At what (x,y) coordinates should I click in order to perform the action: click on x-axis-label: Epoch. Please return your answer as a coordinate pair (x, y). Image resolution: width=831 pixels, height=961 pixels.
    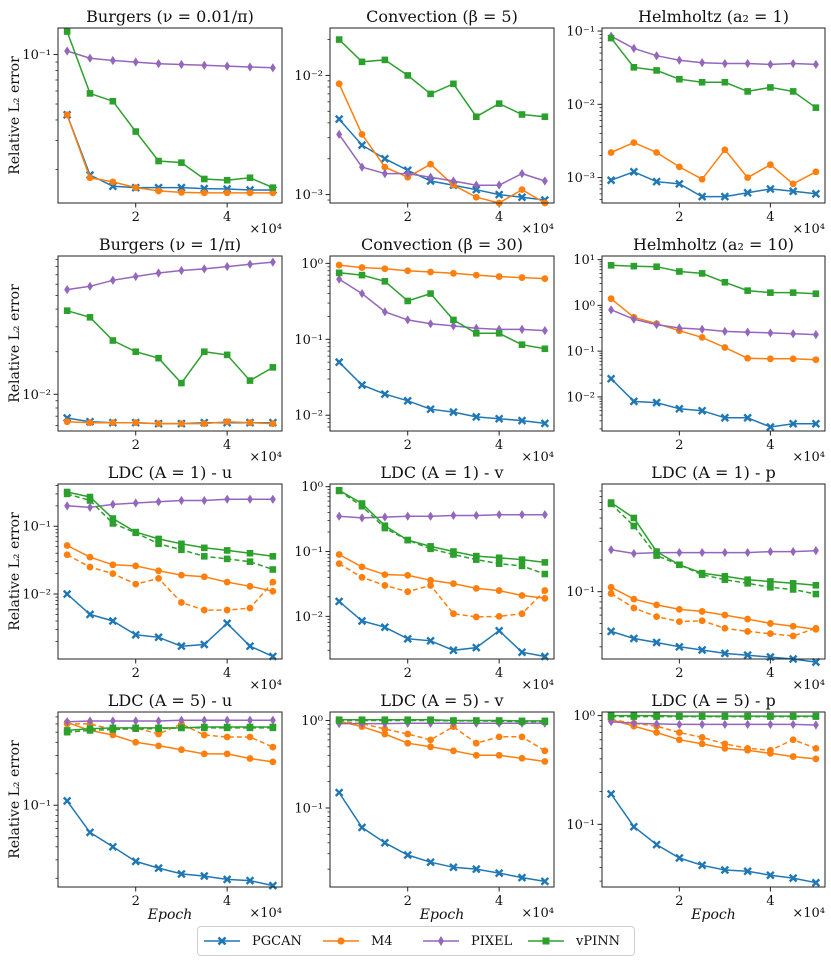
    Looking at the image, I should click on (169, 915).